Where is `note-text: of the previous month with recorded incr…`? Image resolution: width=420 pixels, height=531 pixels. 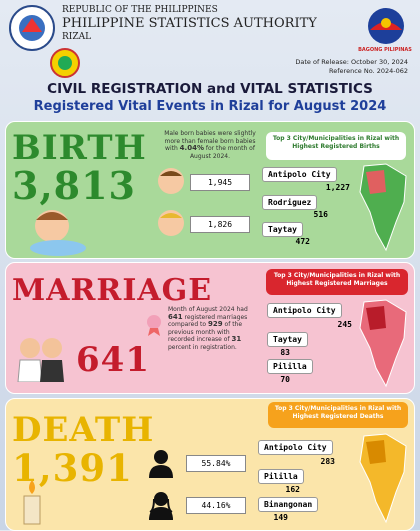 note-text: of the previous month with recorded incr… is located at coordinates (205, 332).